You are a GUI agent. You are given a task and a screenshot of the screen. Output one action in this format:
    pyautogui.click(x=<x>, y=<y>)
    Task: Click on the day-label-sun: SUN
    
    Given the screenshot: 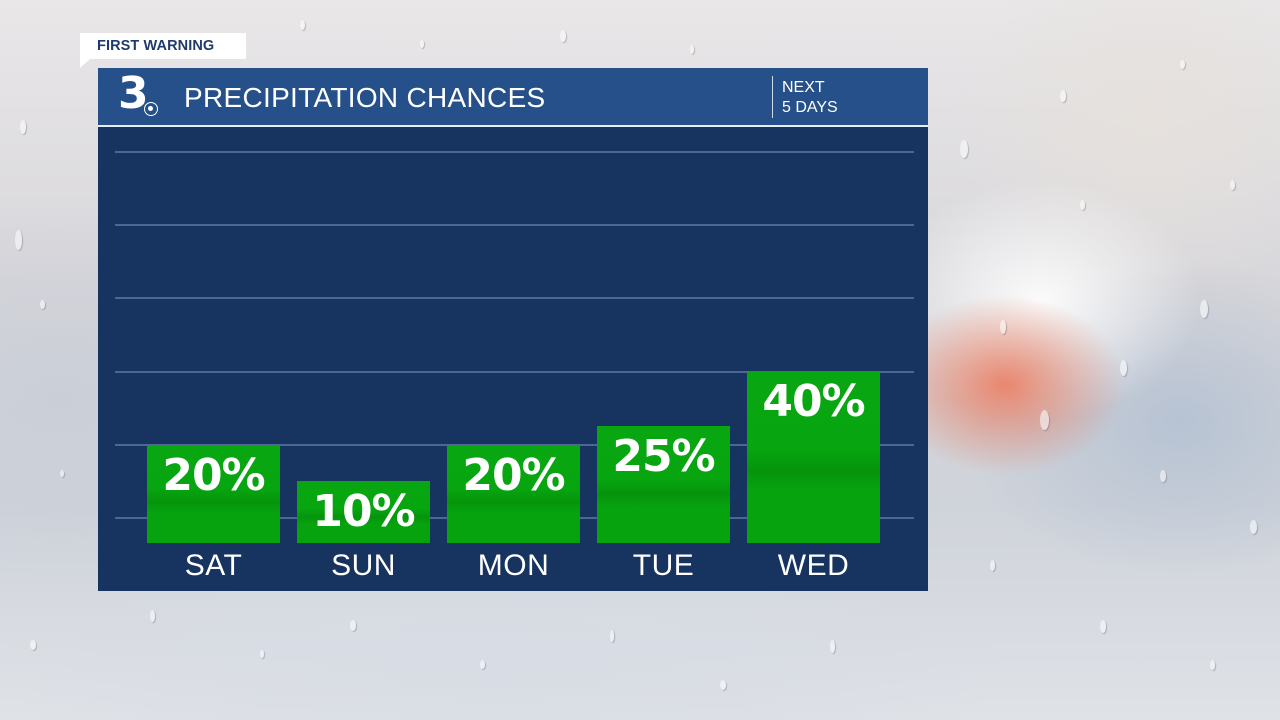 What is the action you would take?
    pyautogui.click(x=363, y=565)
    